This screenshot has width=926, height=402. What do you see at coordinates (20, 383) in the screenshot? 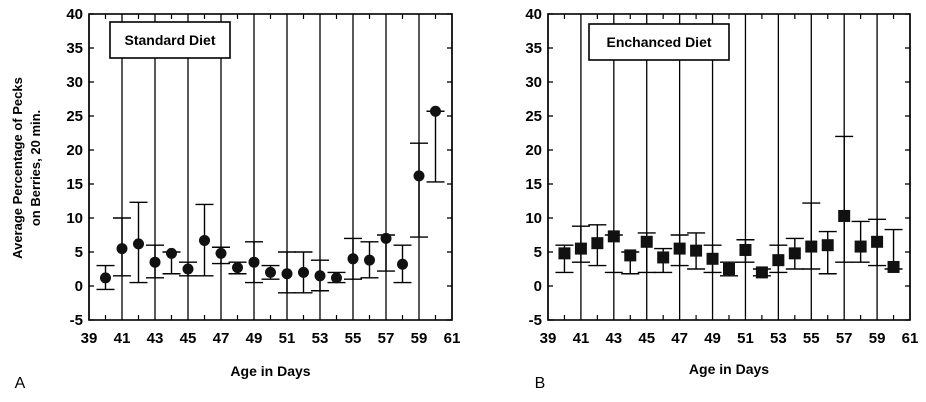
I see `panel-label: A` at bounding box center [20, 383].